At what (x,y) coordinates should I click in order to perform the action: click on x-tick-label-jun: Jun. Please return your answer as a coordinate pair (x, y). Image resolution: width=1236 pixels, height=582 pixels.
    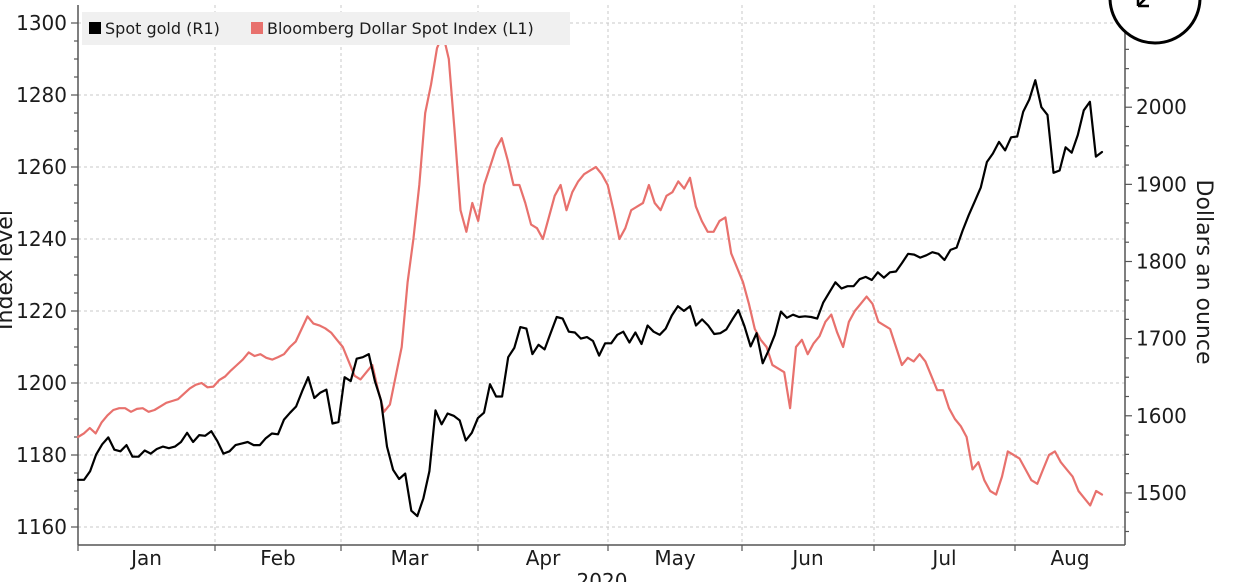
    Looking at the image, I should click on (806, 558).